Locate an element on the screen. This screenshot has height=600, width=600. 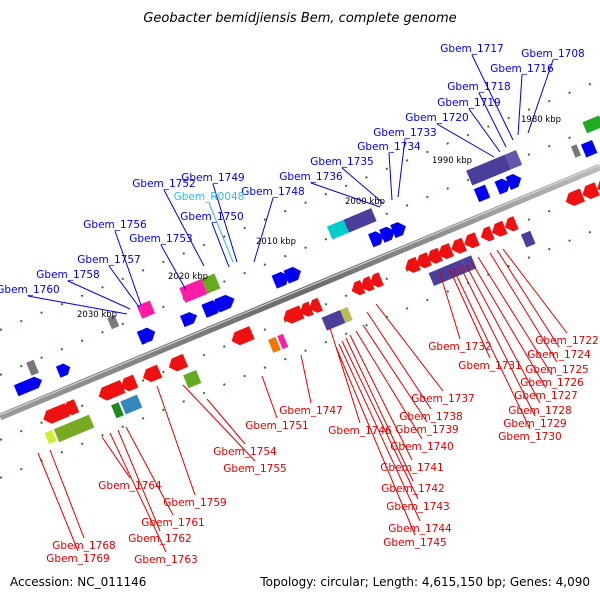
gene-label-gbem-1728: Gbem_1728 is located at coordinates (539, 411).